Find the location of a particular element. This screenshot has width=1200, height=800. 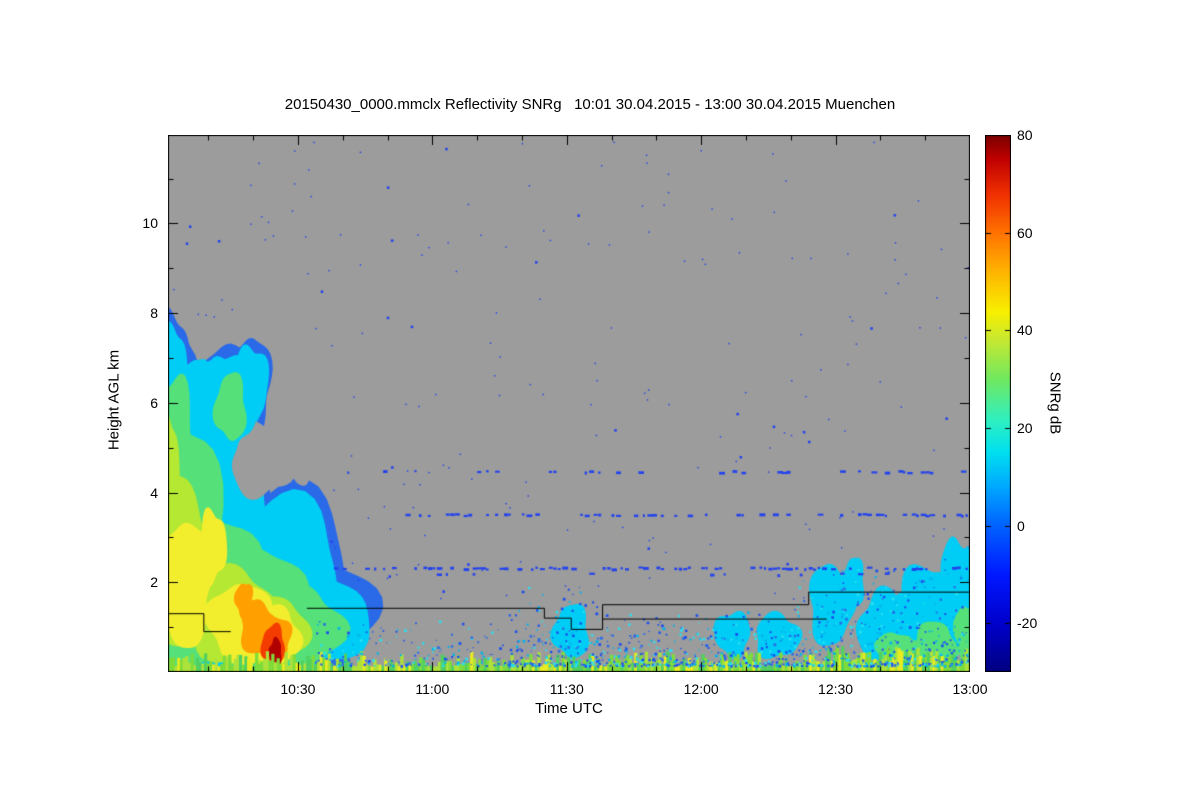

colorbar-tick-label: 60 is located at coordinates (1025, 232).